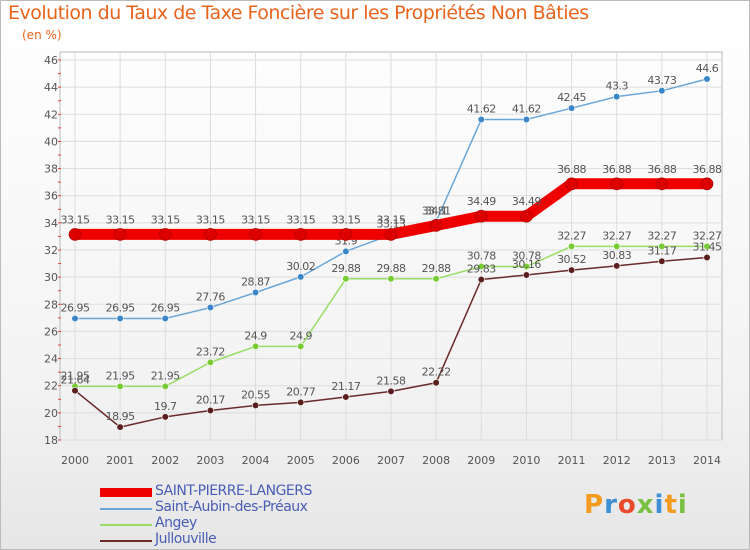 Image resolution: width=750 pixels, height=550 pixels. What do you see at coordinates (176, 523) in the screenshot?
I see `legend-label: Angey` at bounding box center [176, 523].